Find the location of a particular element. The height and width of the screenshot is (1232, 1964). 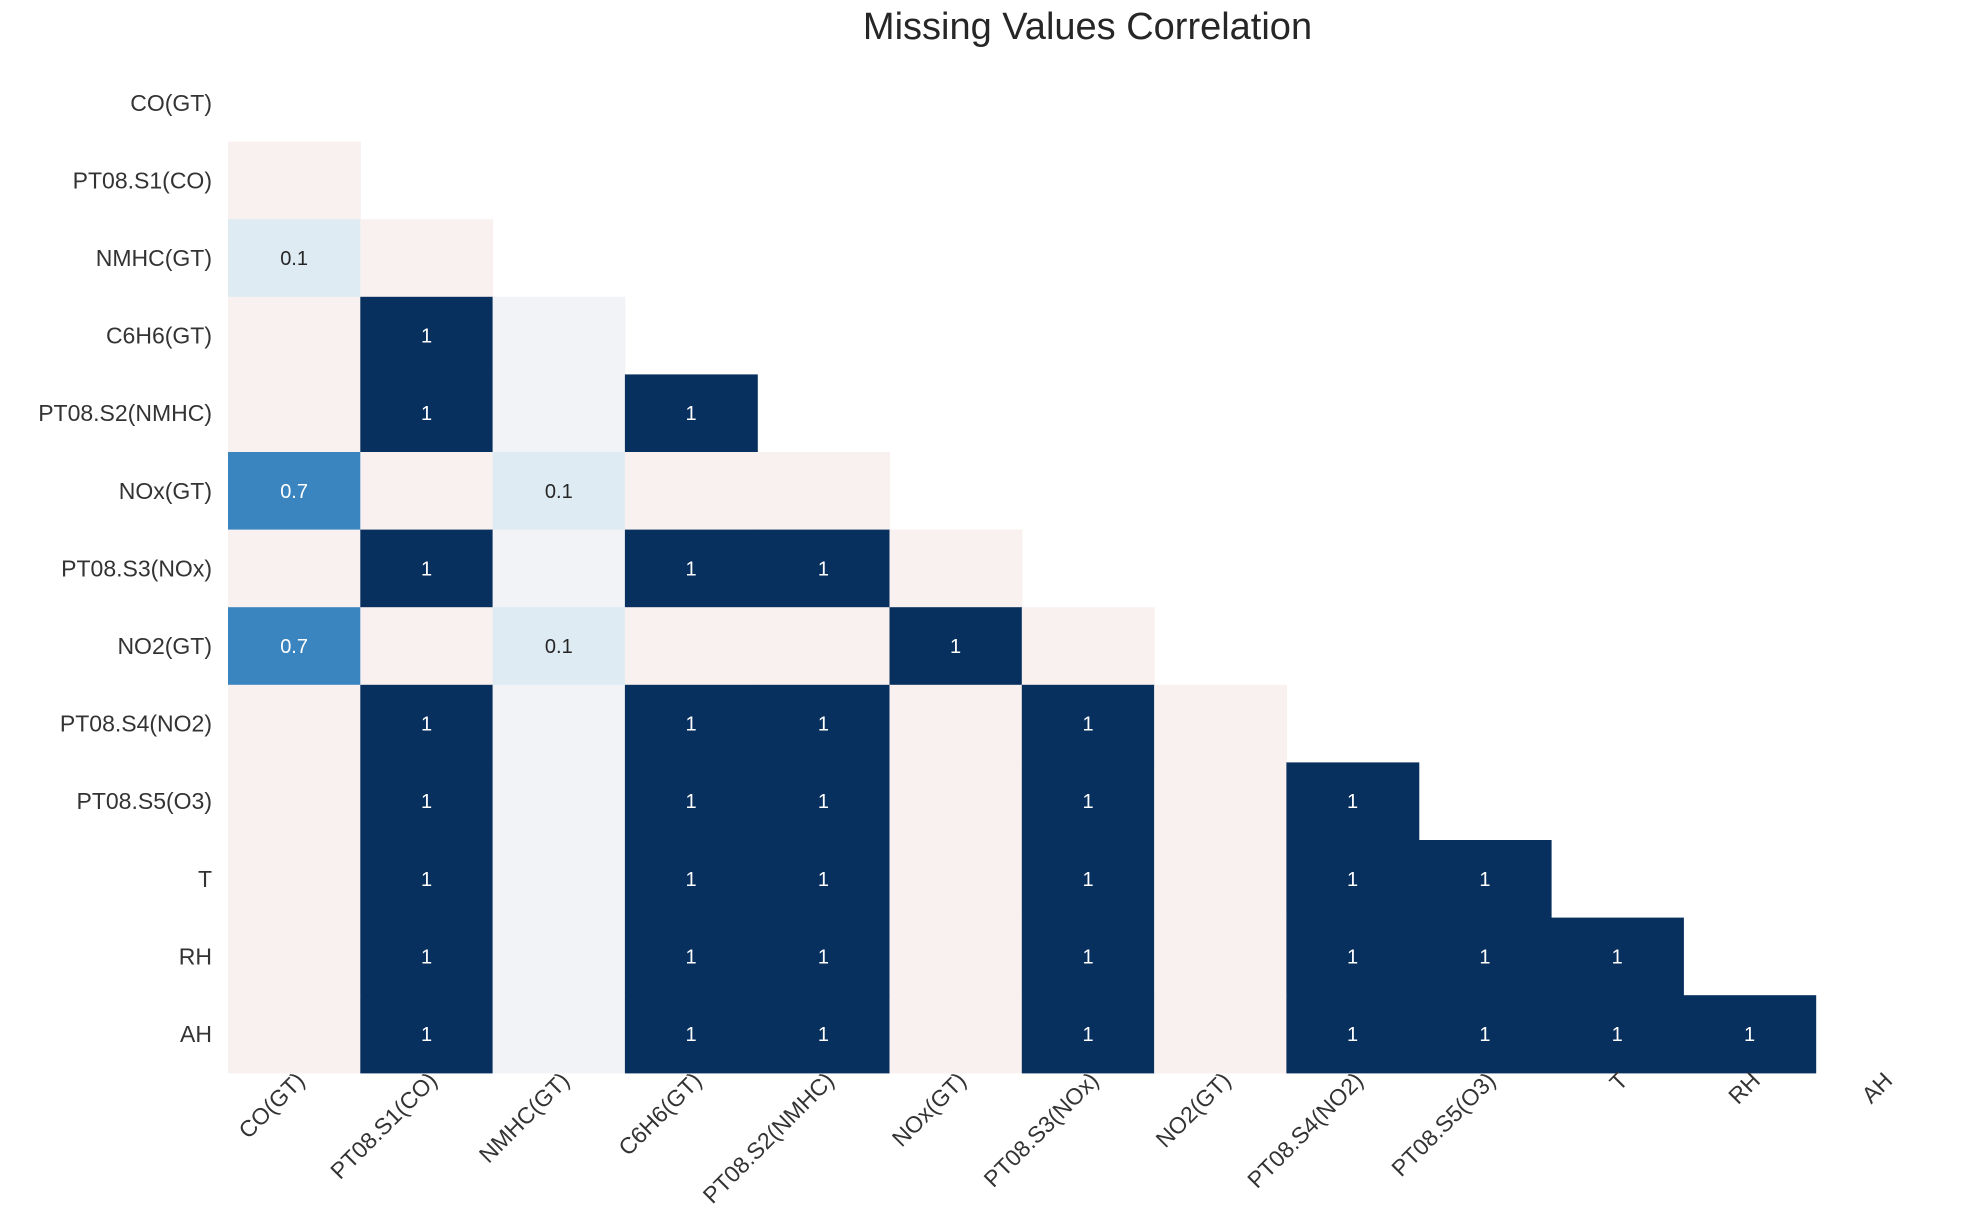

heatmap-cell-pt08-s4-no2-c6h6-gt is located at coordinates (691, 723).